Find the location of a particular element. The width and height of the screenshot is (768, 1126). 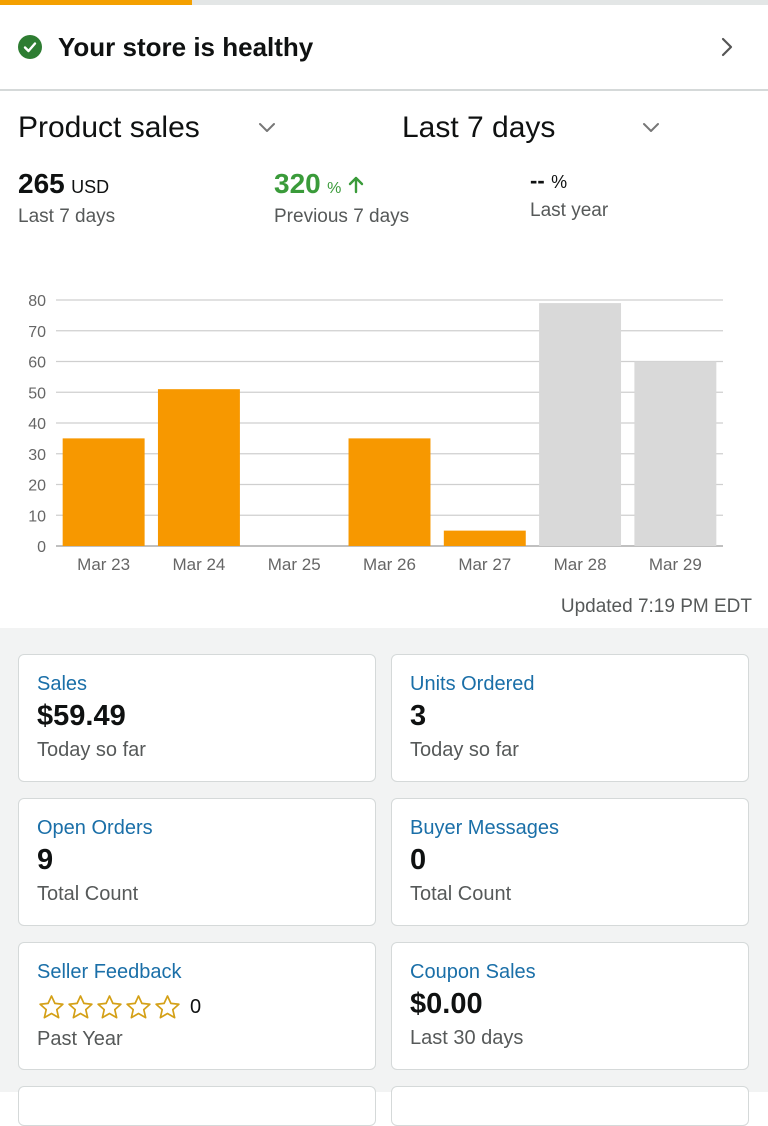

card-value: 9 is located at coordinates (45, 860).